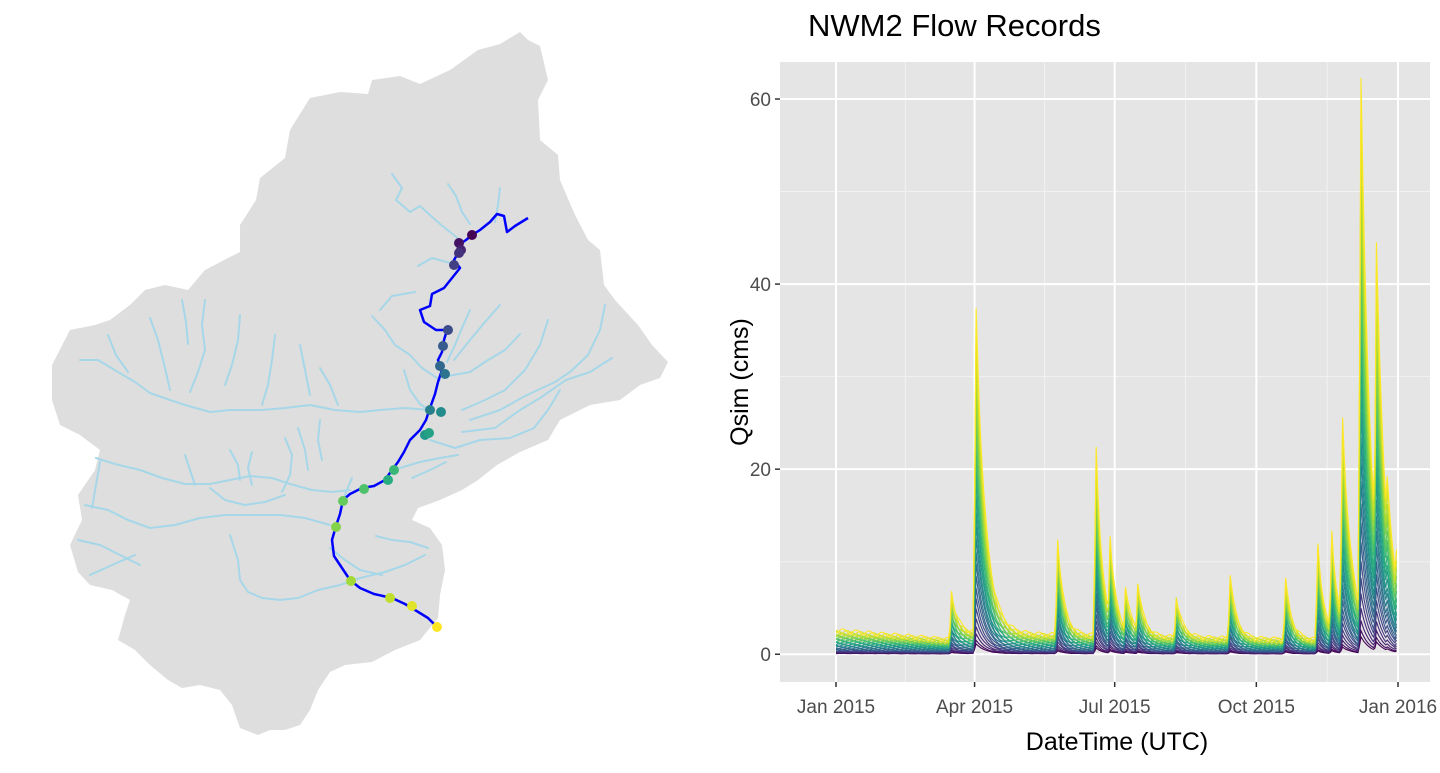  I want to click on x-tick-label: Apr 2015, so click(974, 707).